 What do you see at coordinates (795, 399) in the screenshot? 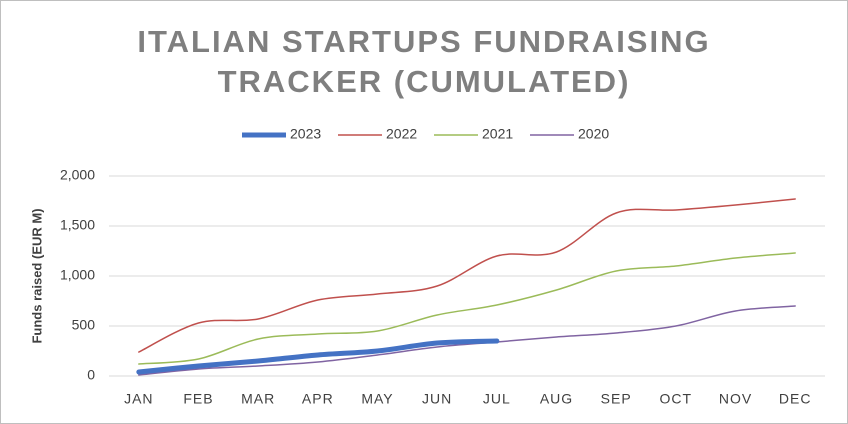
I see `x-tick-label: DEC` at bounding box center [795, 399].